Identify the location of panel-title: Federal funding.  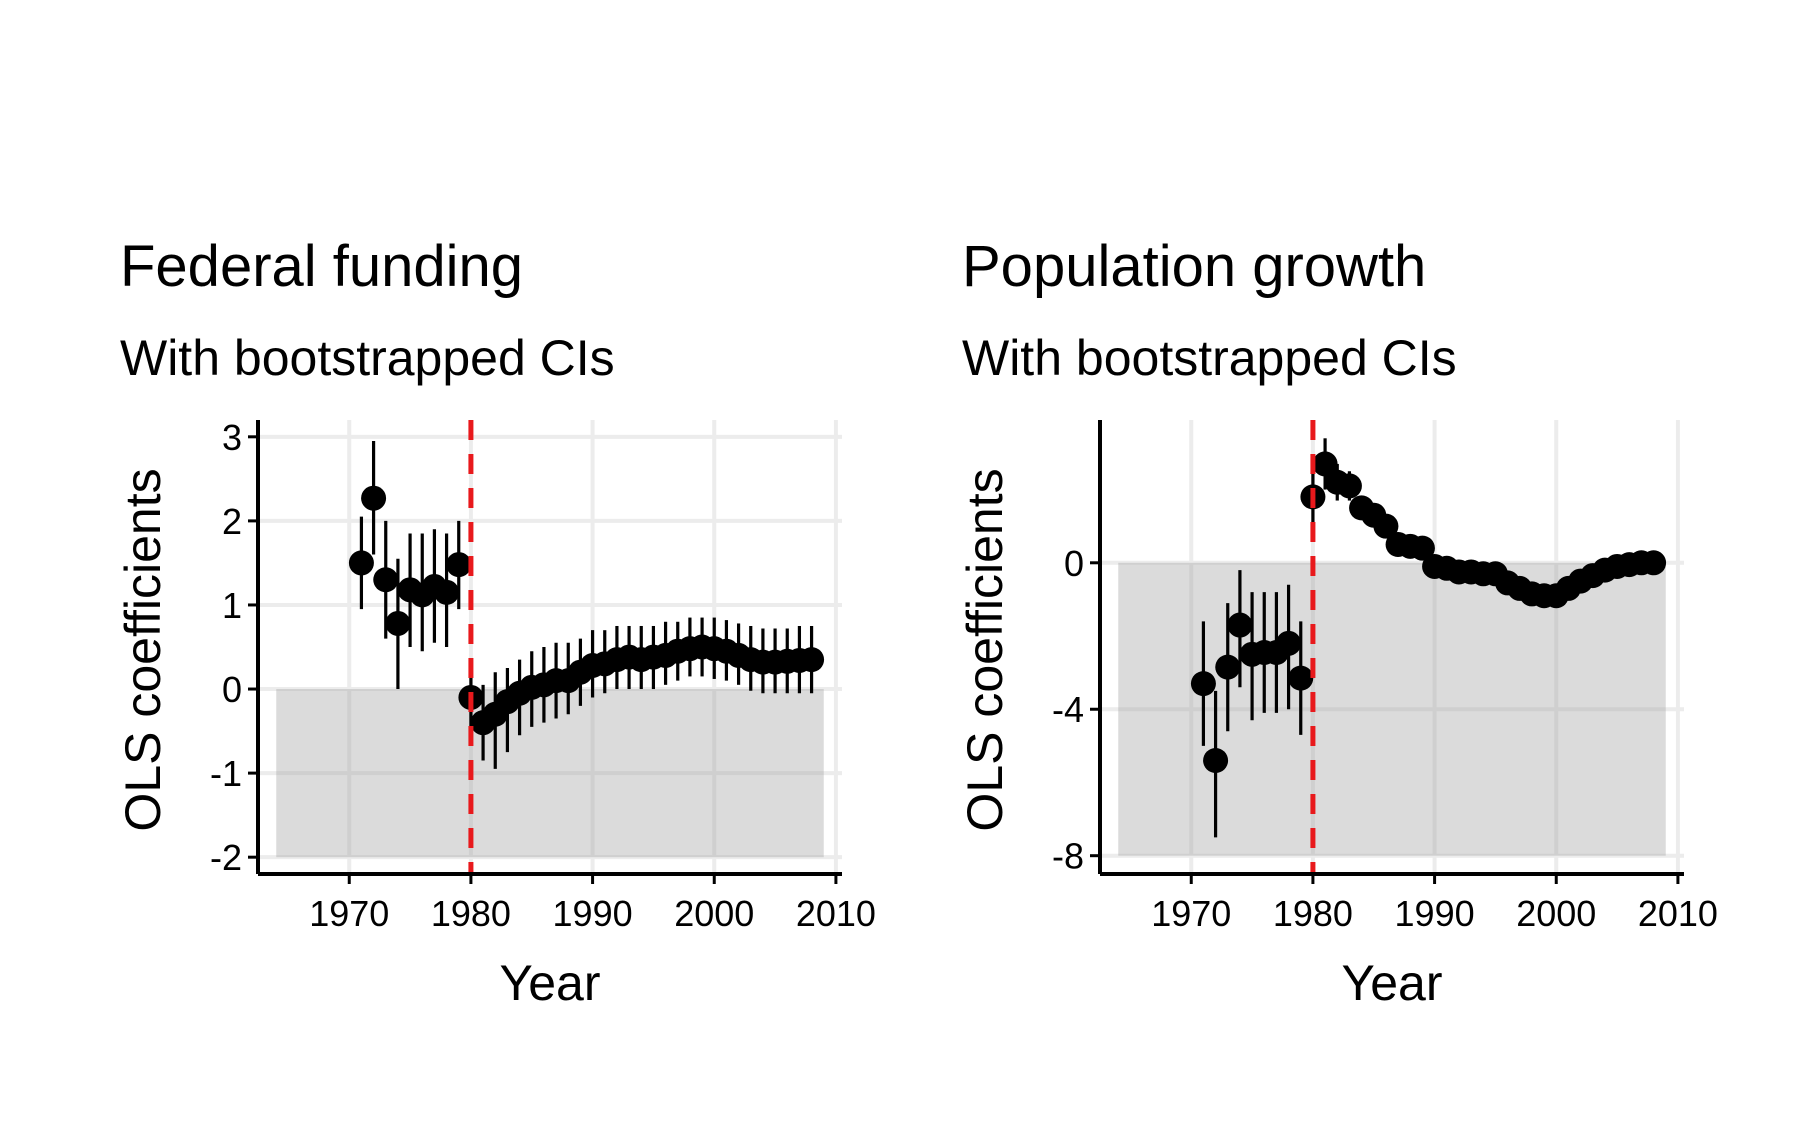
(321, 266).